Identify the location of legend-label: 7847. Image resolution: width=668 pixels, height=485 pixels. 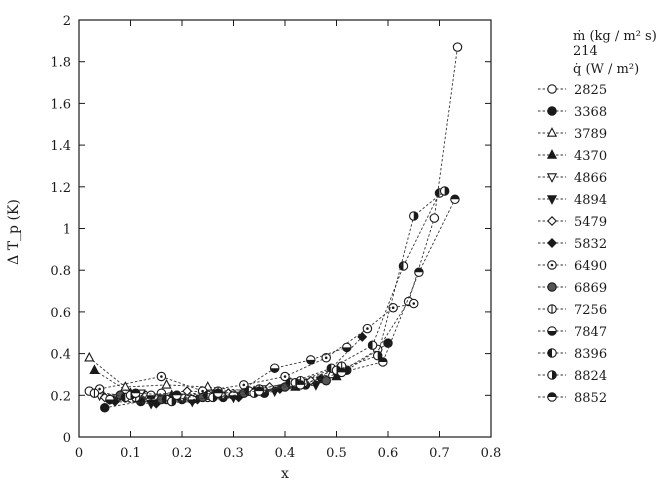
(590, 332).